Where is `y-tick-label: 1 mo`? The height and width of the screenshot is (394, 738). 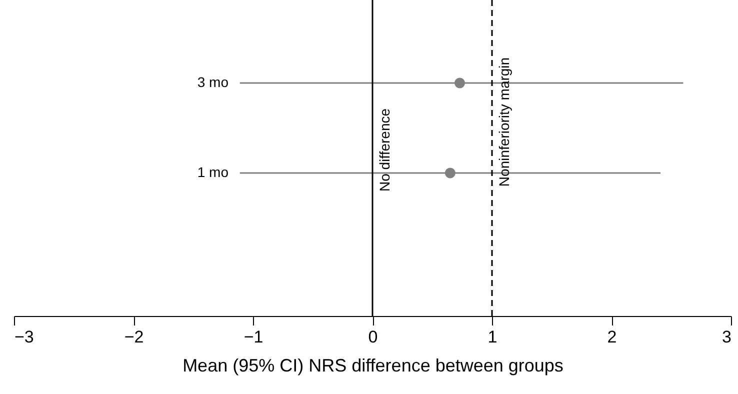 y-tick-label: 1 mo is located at coordinates (213, 172).